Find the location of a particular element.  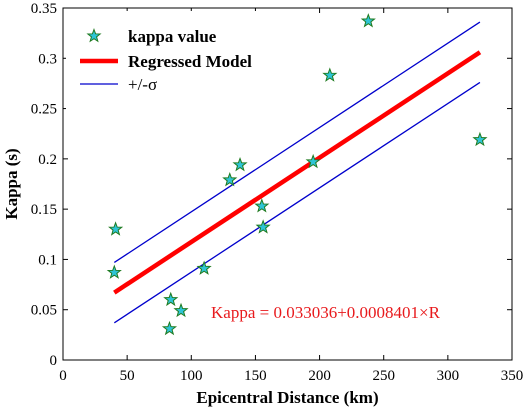

x-tick-label: 150 is located at coordinates (255, 376).